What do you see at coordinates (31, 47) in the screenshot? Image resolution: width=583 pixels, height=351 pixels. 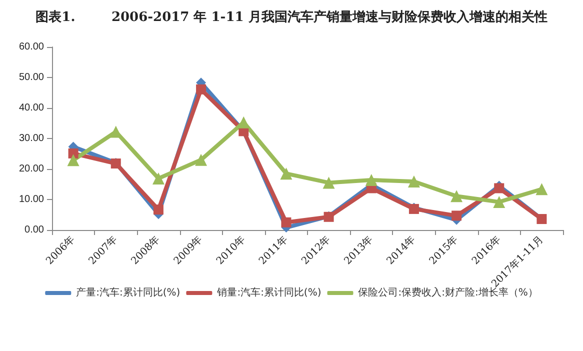 I see `y-tick-label: 60.00` at bounding box center [31, 47].